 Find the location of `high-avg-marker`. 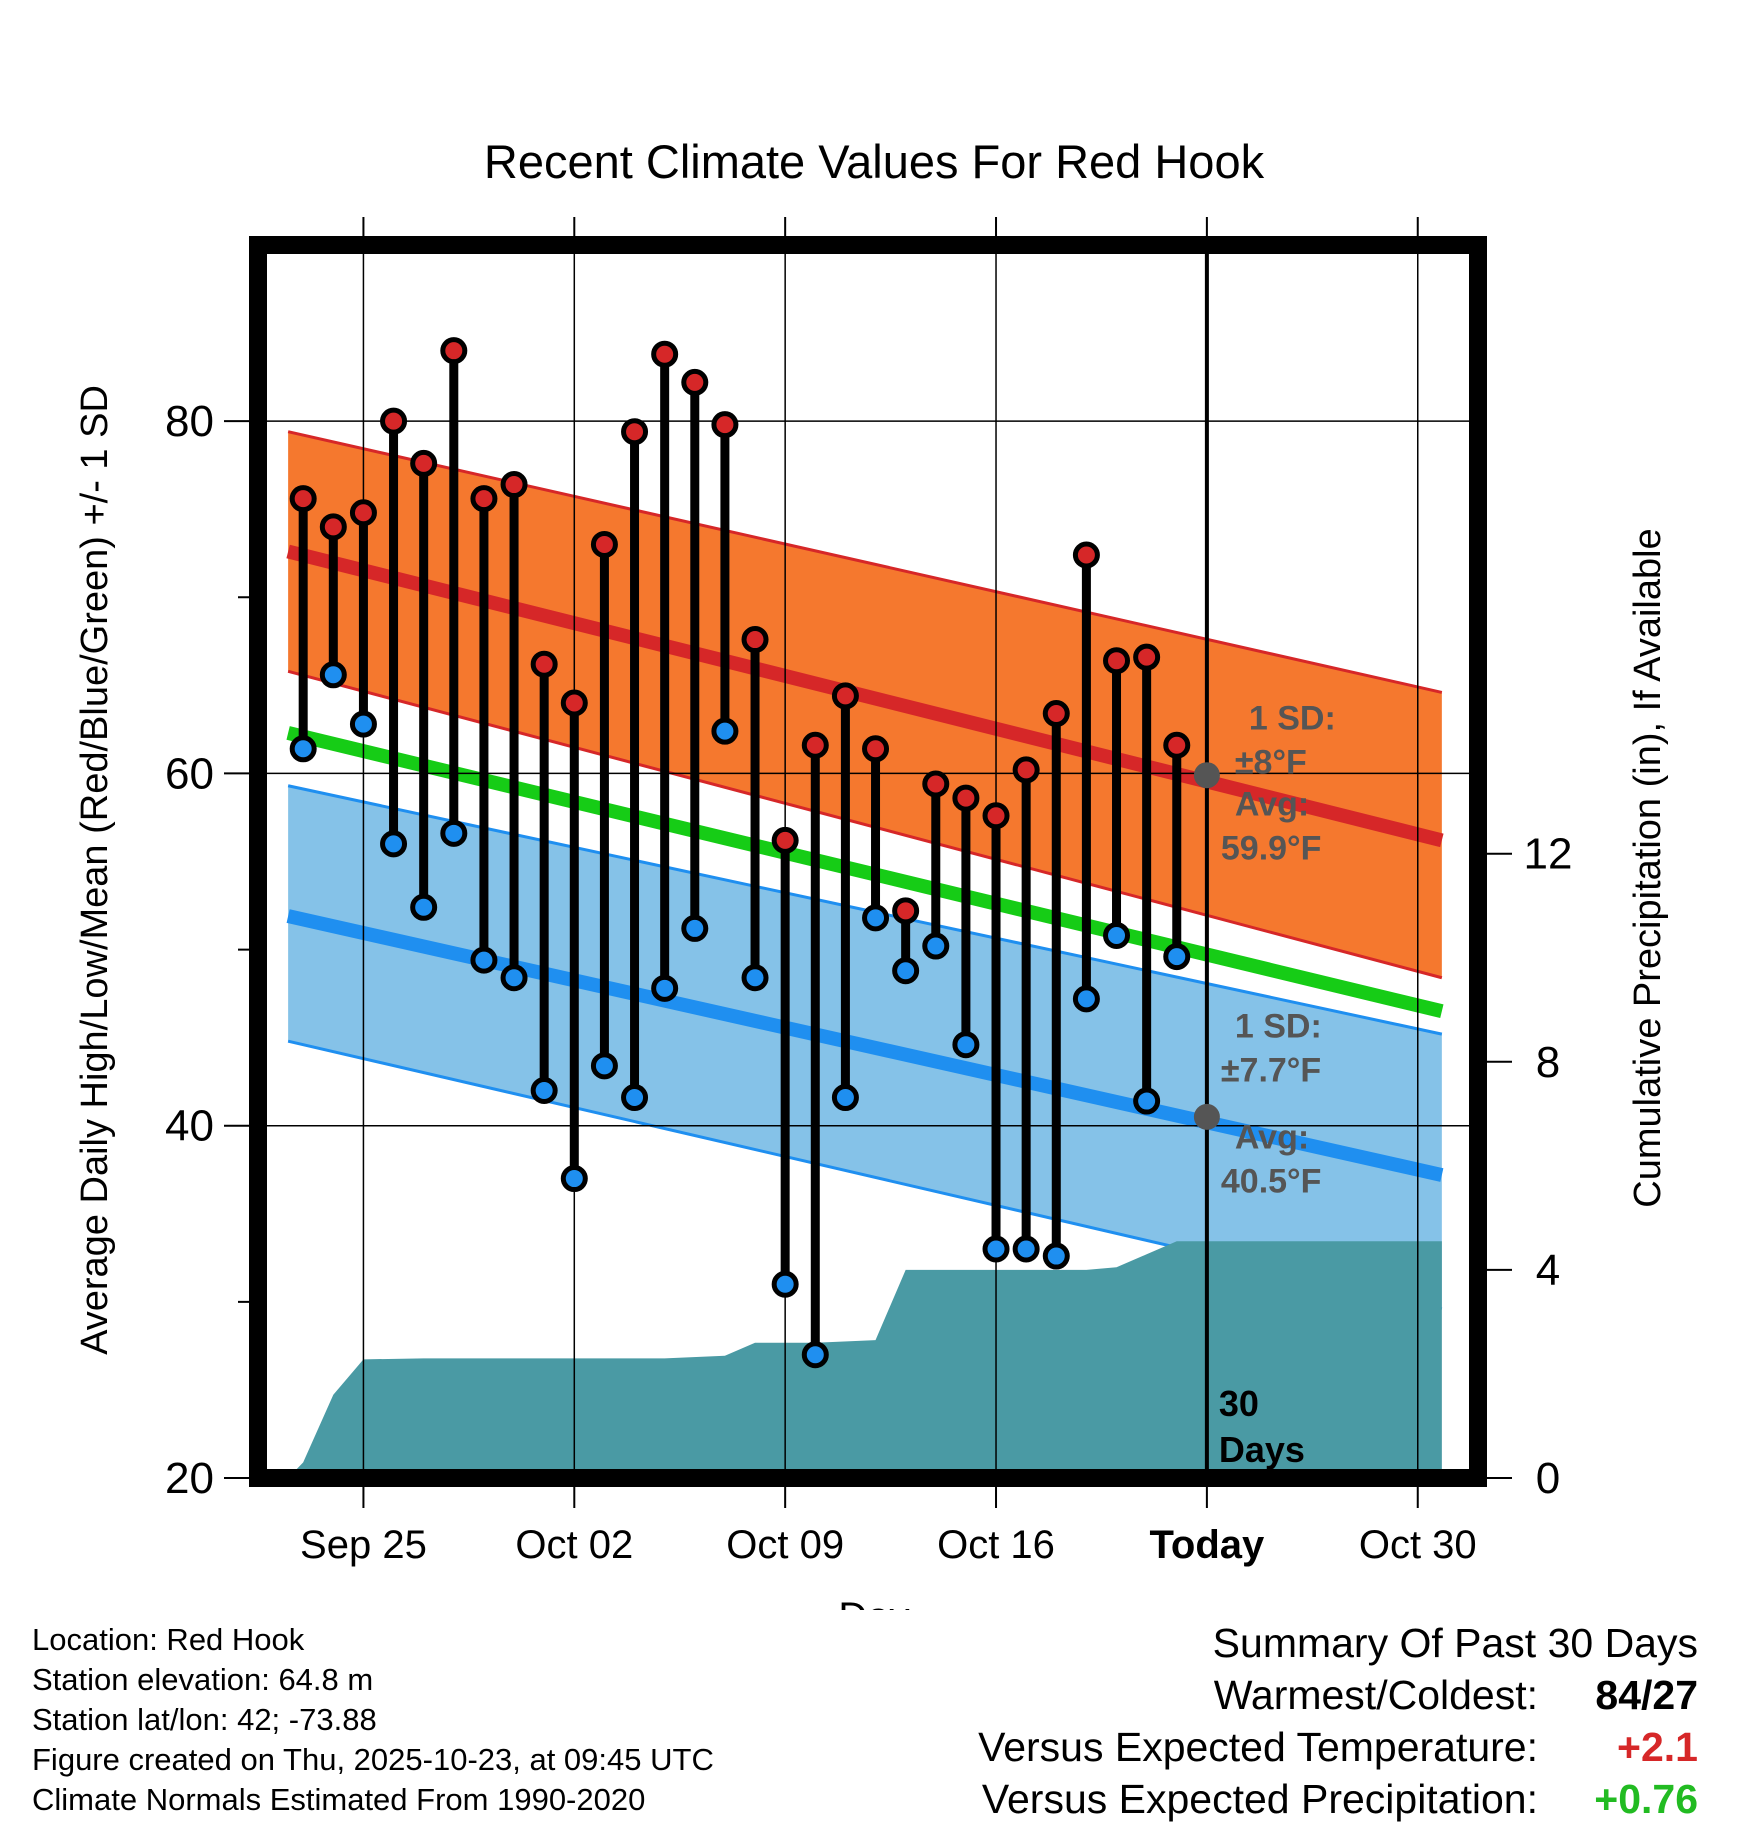

high-avg-marker is located at coordinates (1206, 775).